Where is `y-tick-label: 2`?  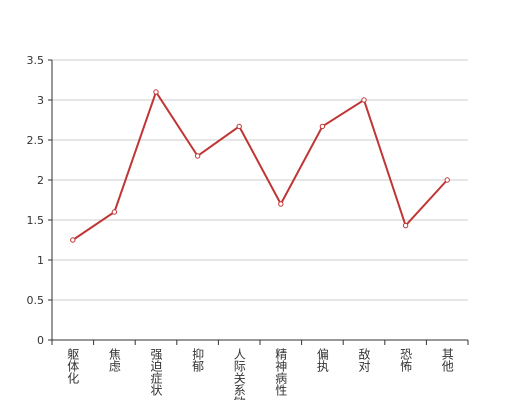 y-tick-label: 2 is located at coordinates (40, 180).